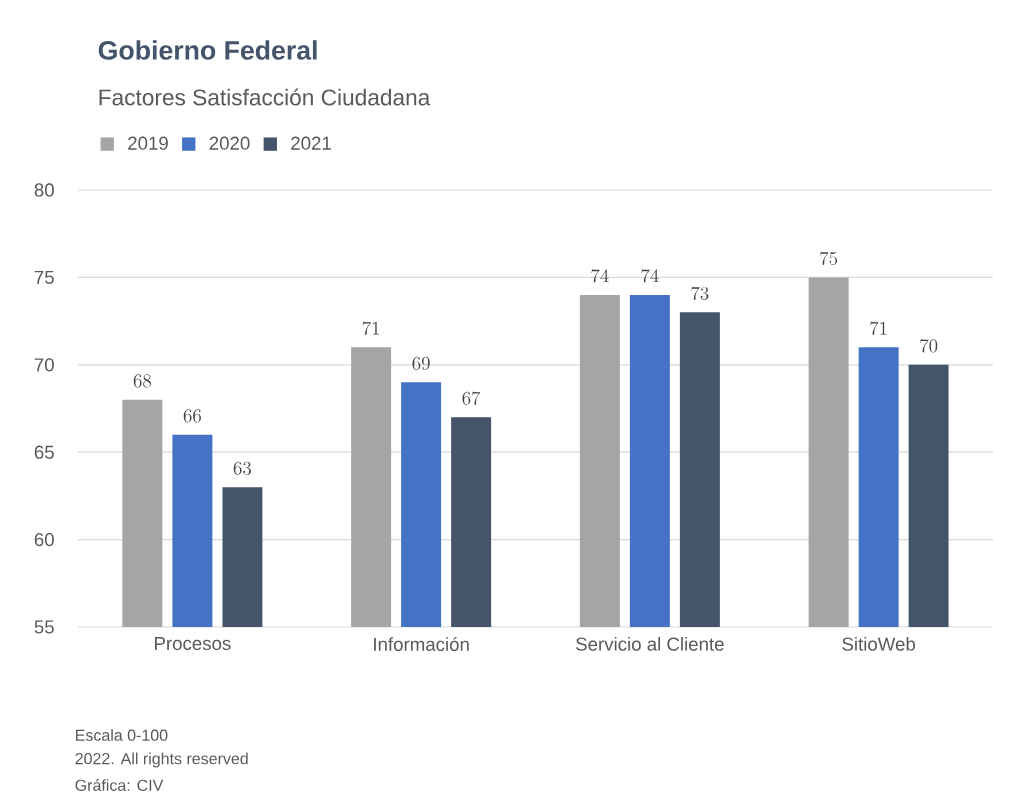  I want to click on x-tick-label: Información, so click(421, 644).